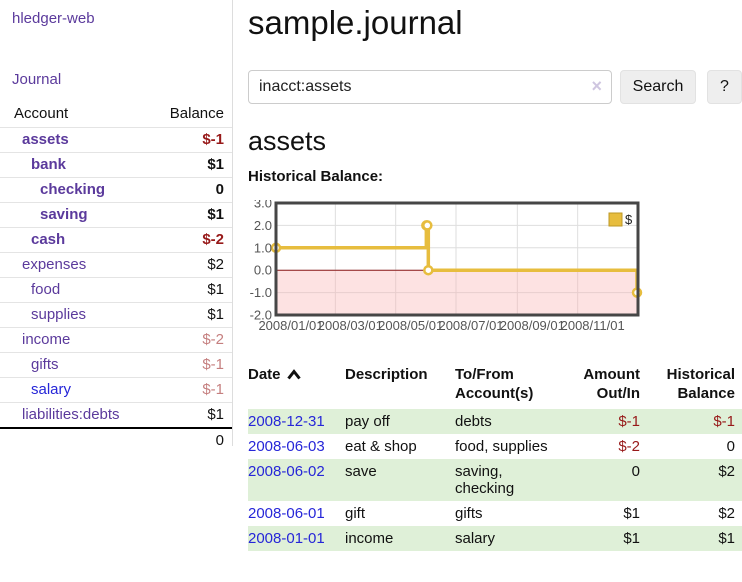 The image size is (742, 582). I want to click on transaction-amount: $1, so click(631, 538).